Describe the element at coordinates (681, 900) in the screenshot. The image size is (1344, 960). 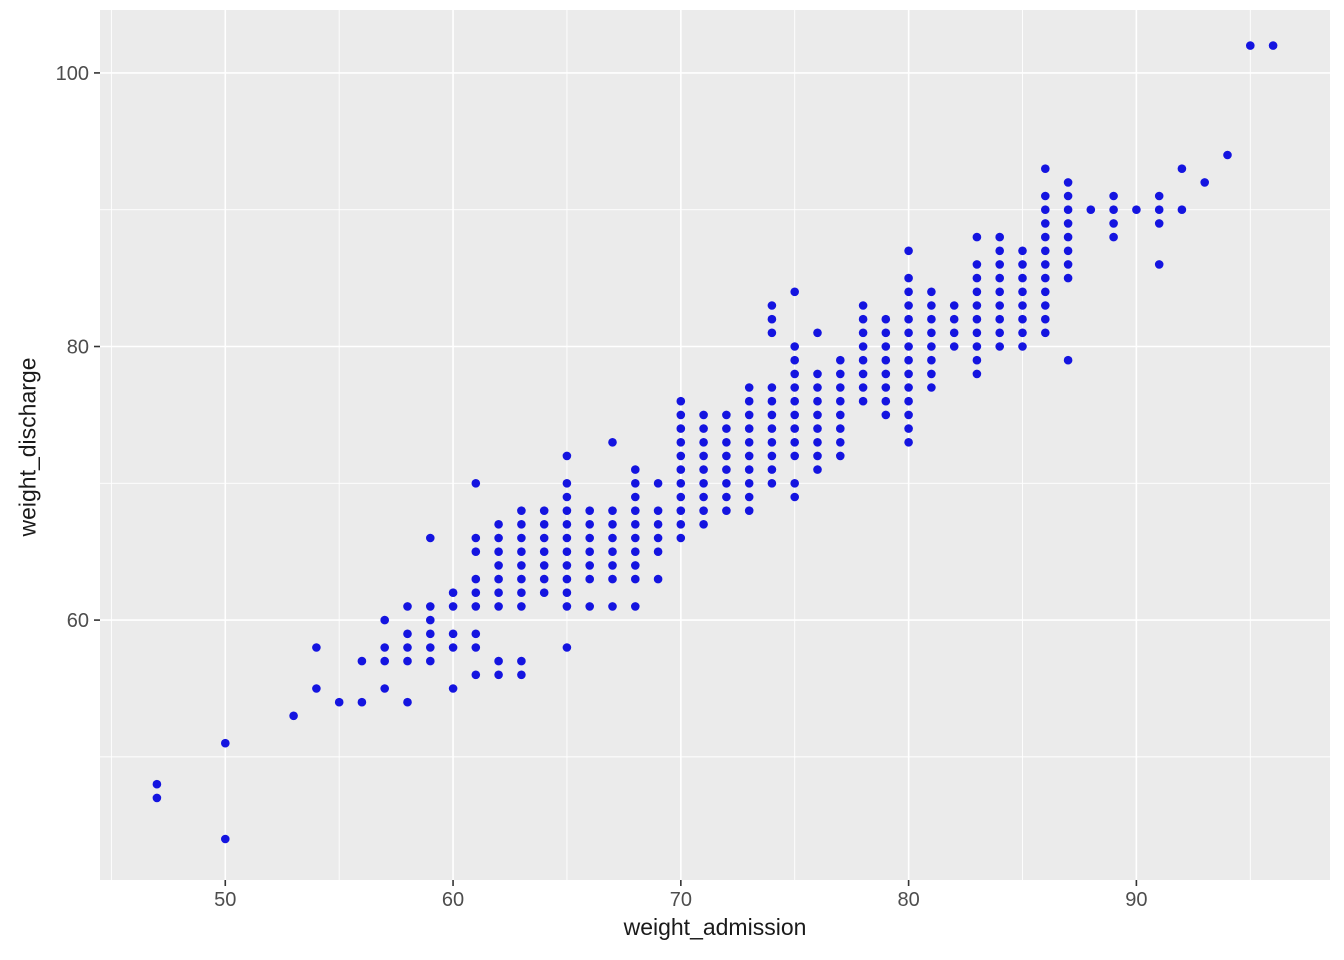
I see `svg-text: 70` at that location.